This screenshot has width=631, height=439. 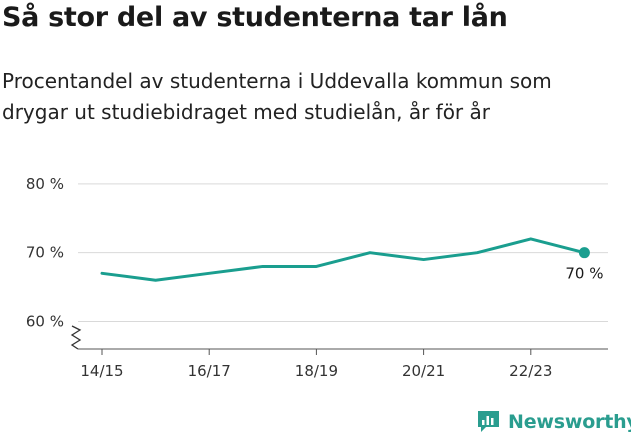 What do you see at coordinates (45, 321) in the screenshot?
I see `y-tick-label: 60 %` at bounding box center [45, 321].